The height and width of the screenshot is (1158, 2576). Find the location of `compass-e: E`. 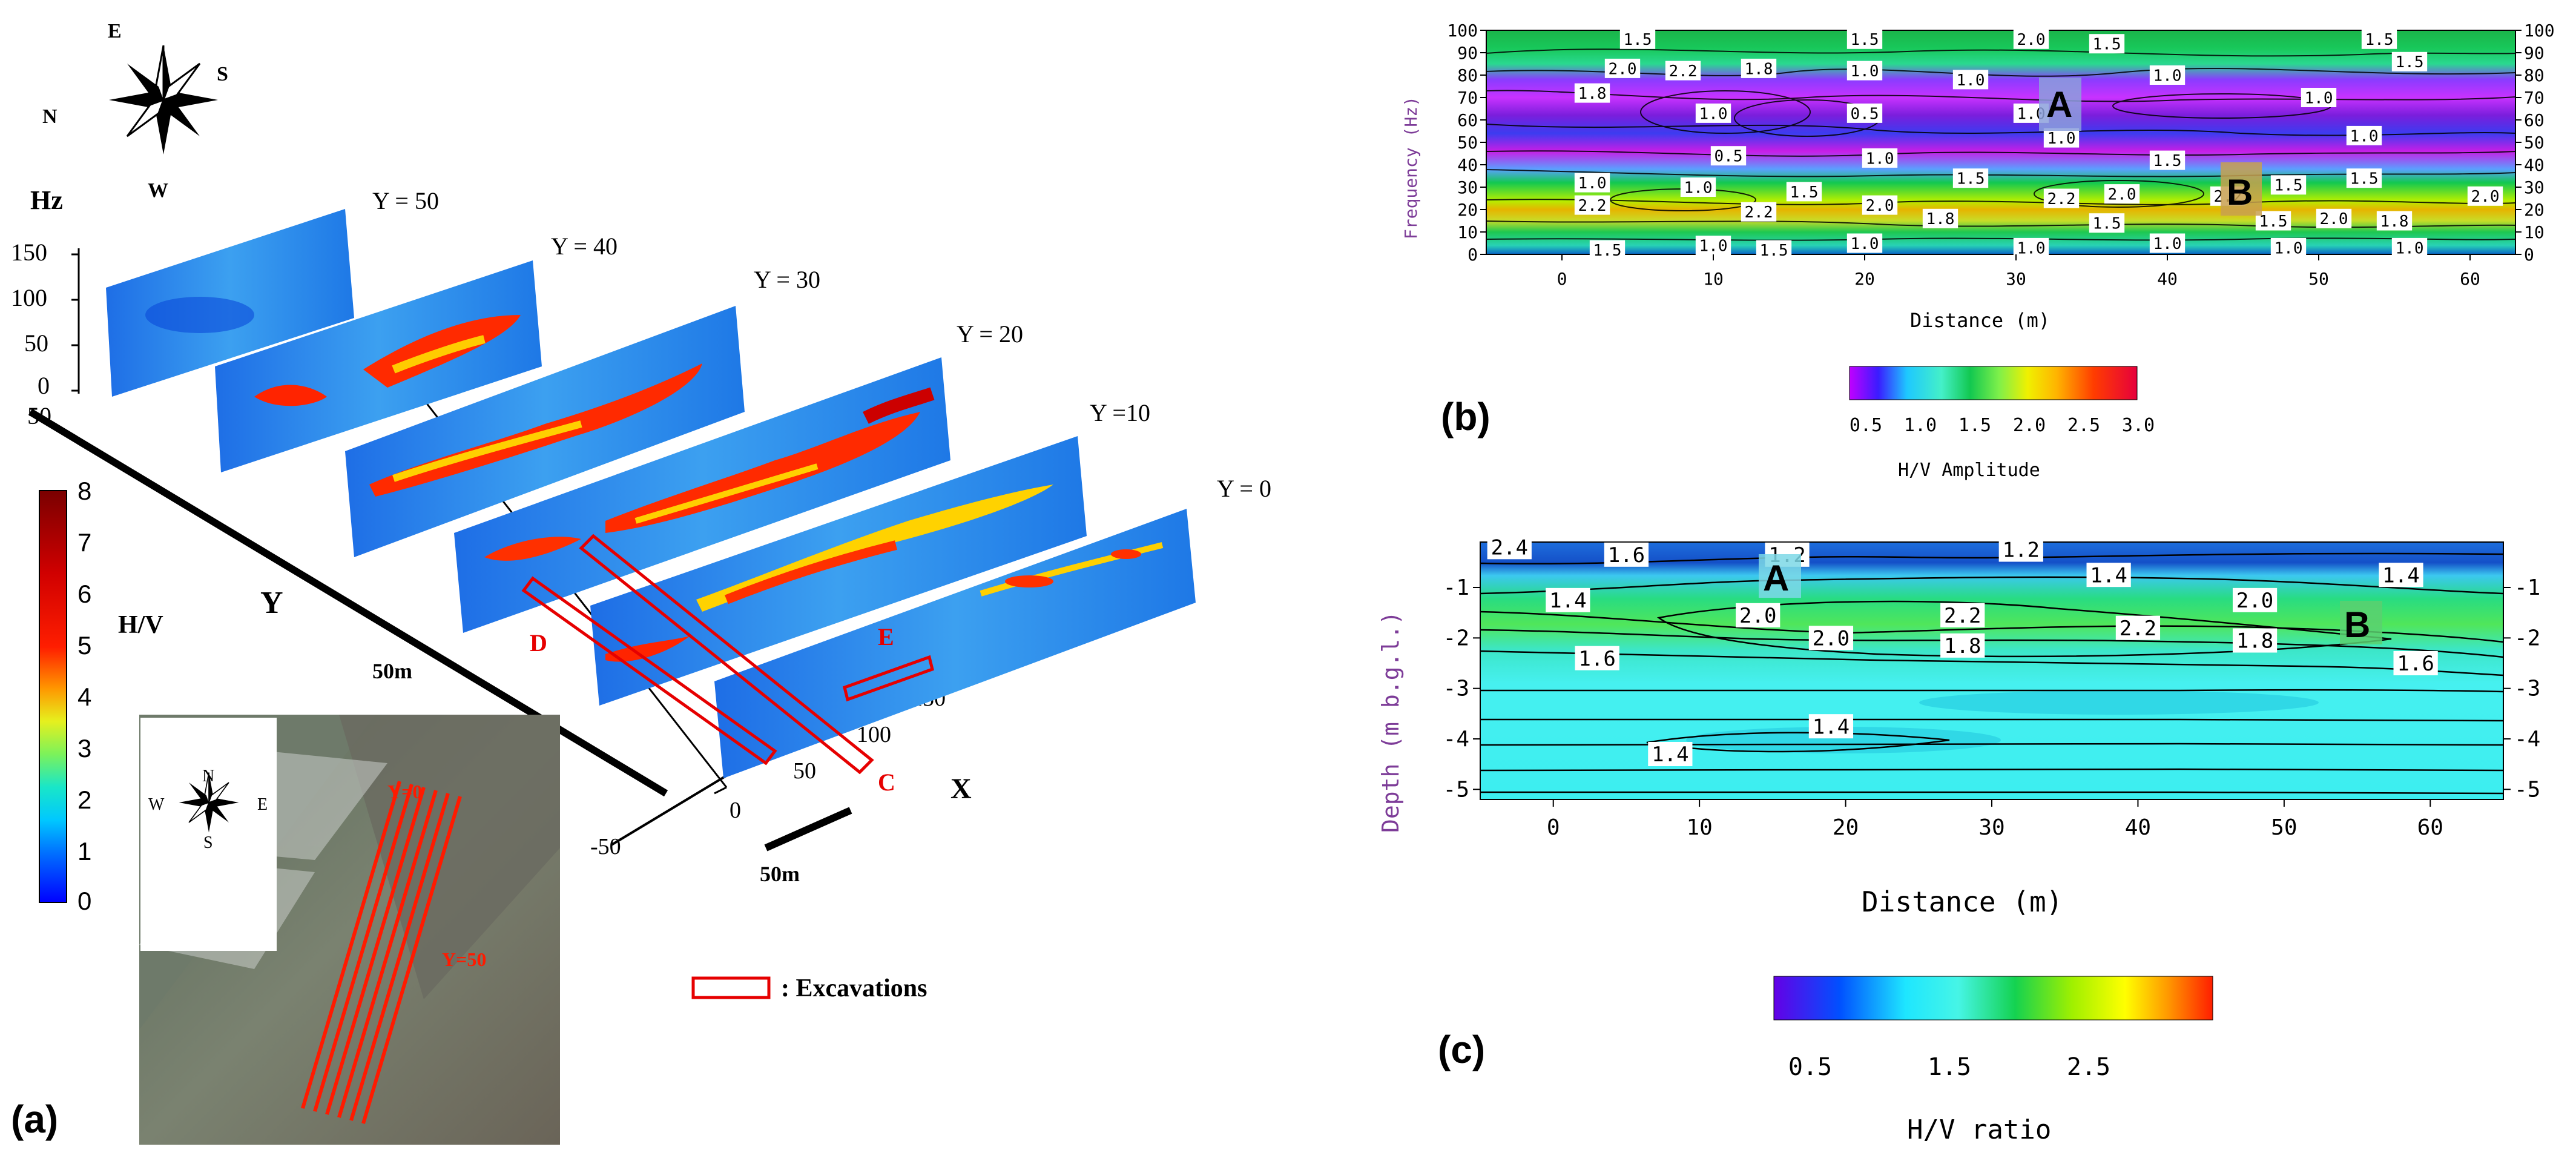

compass-e: E is located at coordinates (115, 31).